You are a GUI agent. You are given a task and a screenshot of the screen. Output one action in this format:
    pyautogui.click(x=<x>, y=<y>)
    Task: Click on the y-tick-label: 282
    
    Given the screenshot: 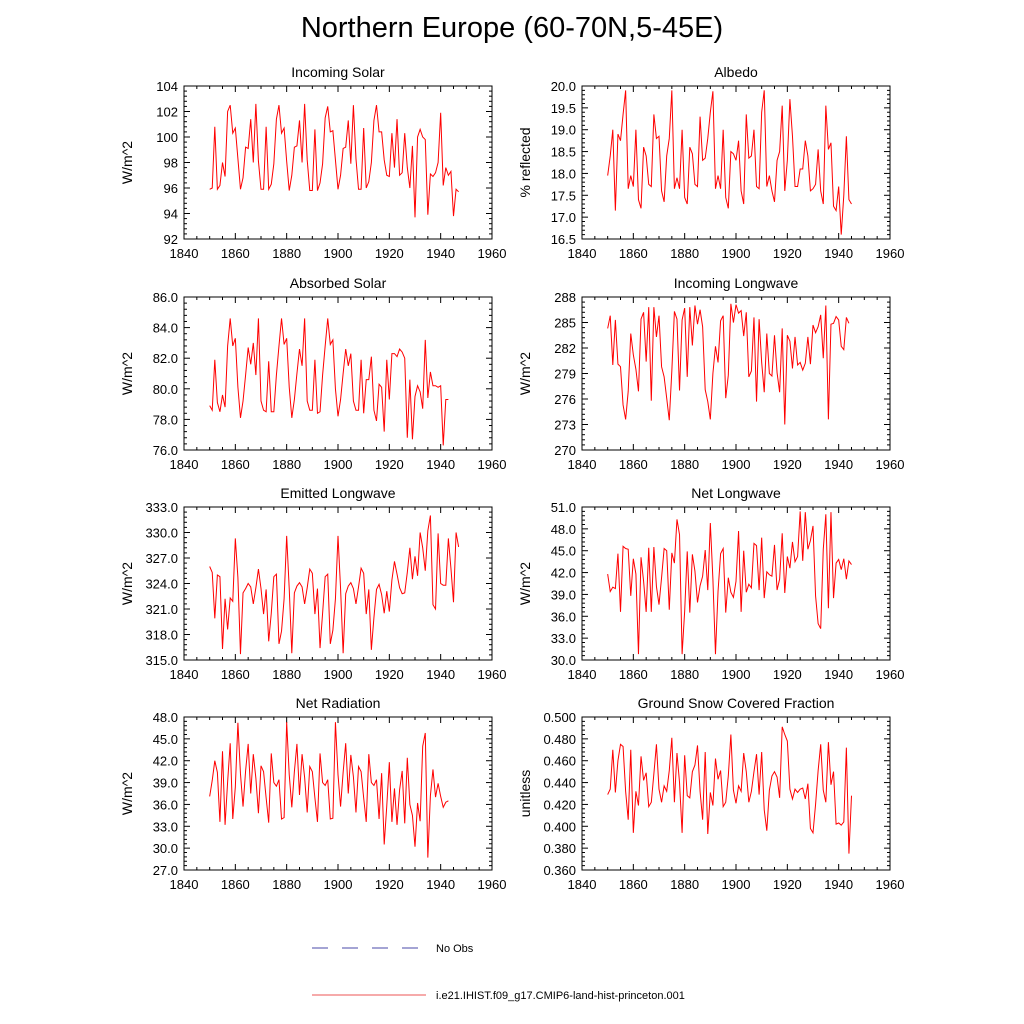 What is the action you would take?
    pyautogui.click(x=565, y=348)
    